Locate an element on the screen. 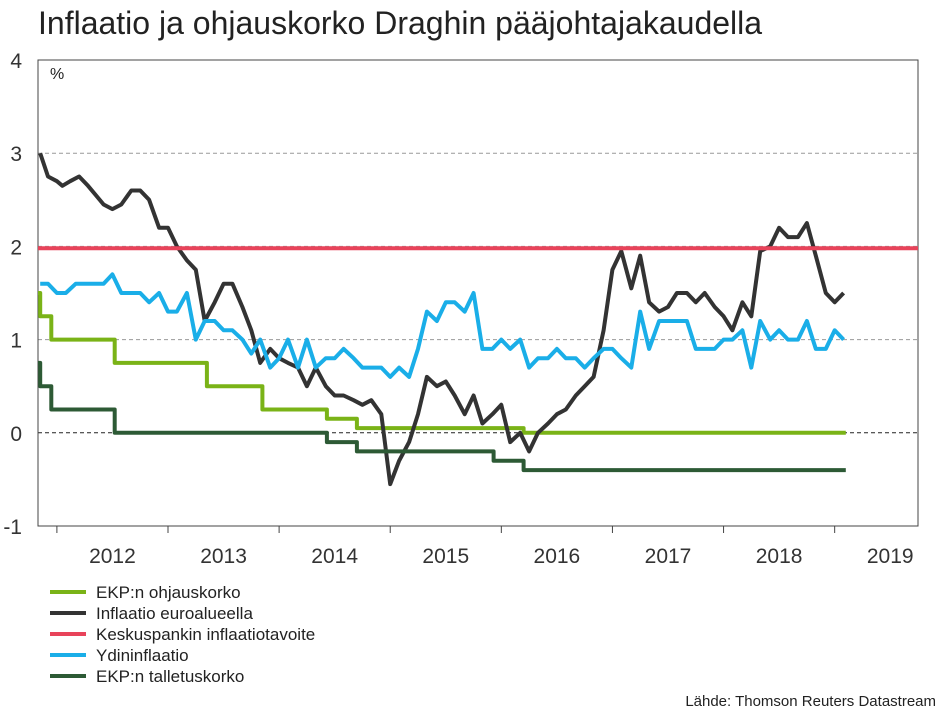 The height and width of the screenshot is (711, 943). legend-label: EKP:n ohjauskorko is located at coordinates (168, 592).